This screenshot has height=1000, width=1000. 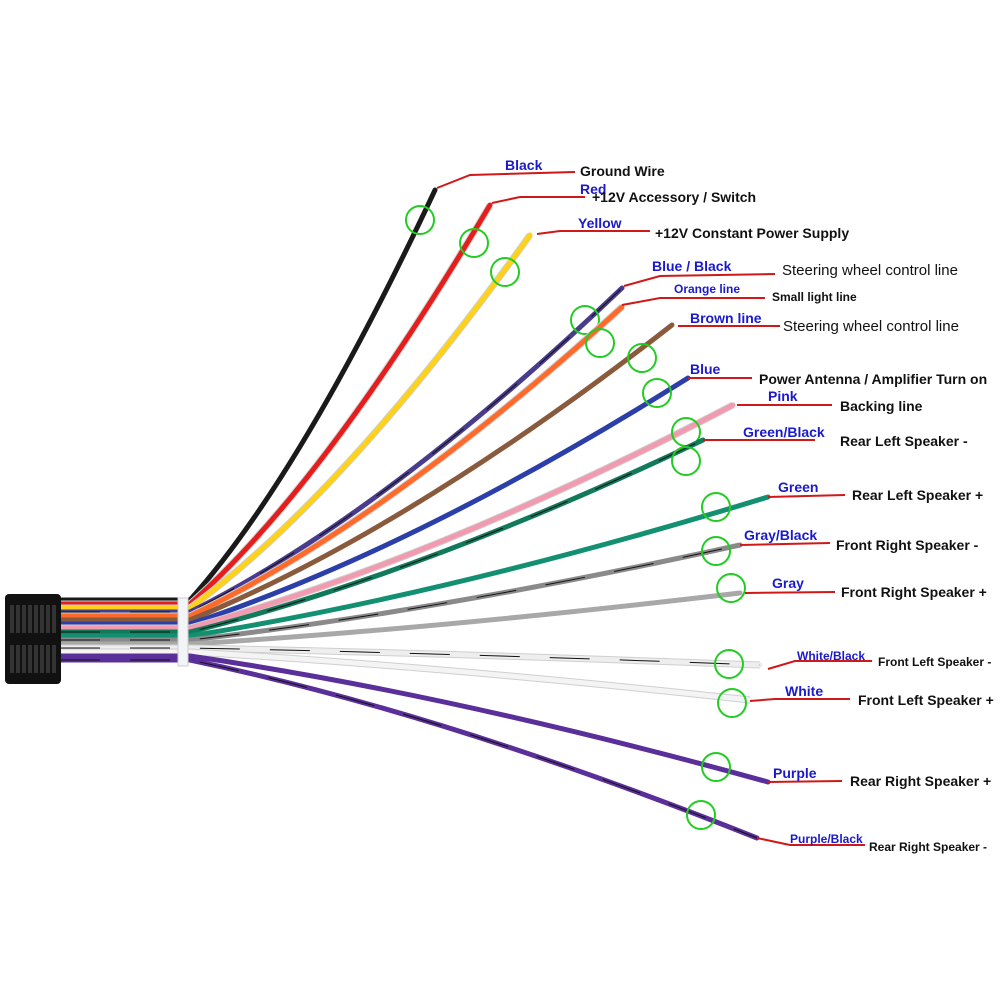 What do you see at coordinates (907, 545) in the screenshot?
I see `wire-function-label: Front Right Speaker -` at bounding box center [907, 545].